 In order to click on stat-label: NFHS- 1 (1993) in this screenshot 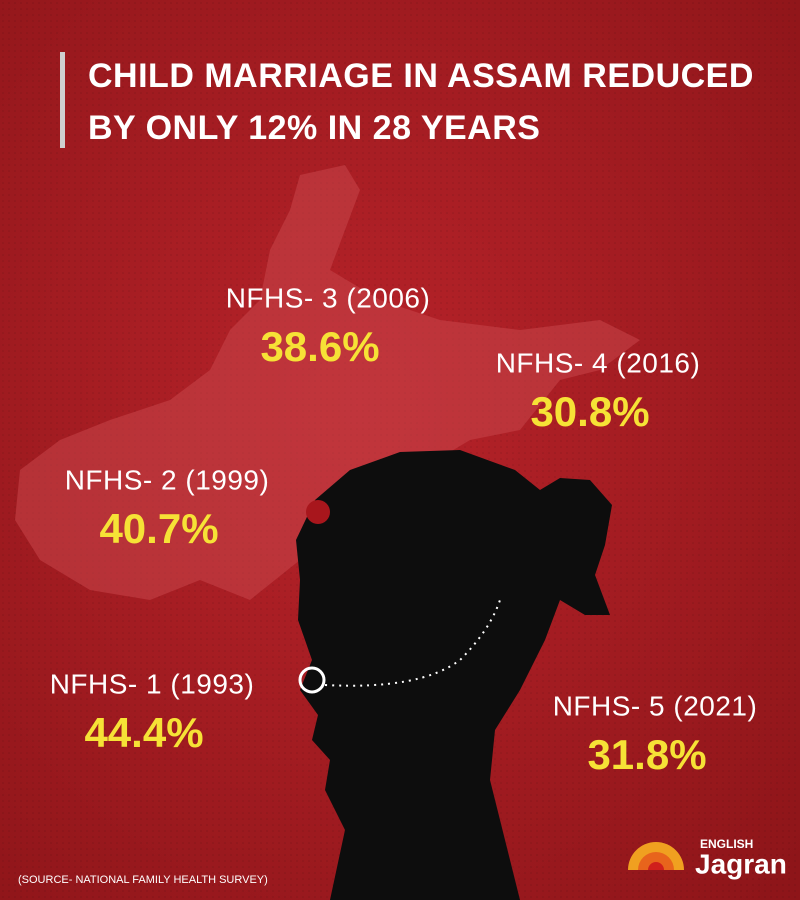, I will do `click(152, 683)`.